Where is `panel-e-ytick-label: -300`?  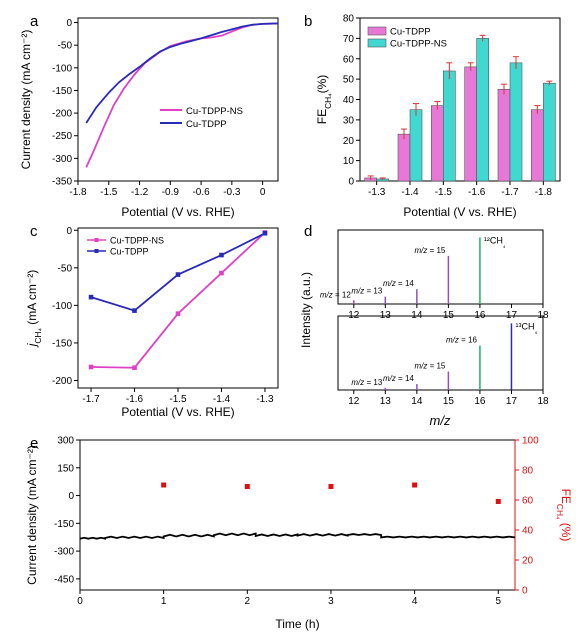 panel-e-ytick-label: -300 is located at coordinates (64, 552).